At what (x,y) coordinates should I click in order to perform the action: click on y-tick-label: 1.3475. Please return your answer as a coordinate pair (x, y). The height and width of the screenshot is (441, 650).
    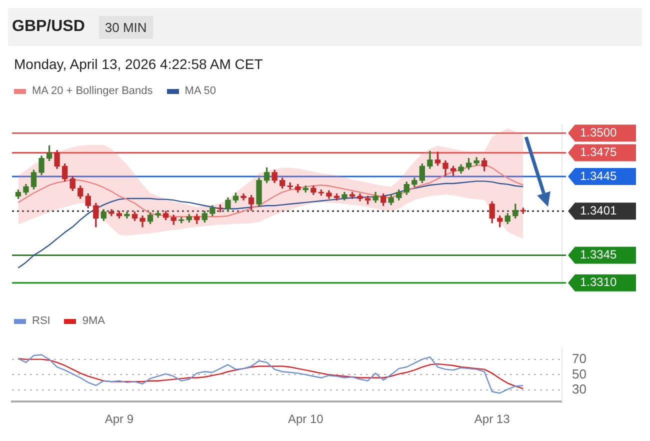
    Looking at the image, I should click on (599, 152).